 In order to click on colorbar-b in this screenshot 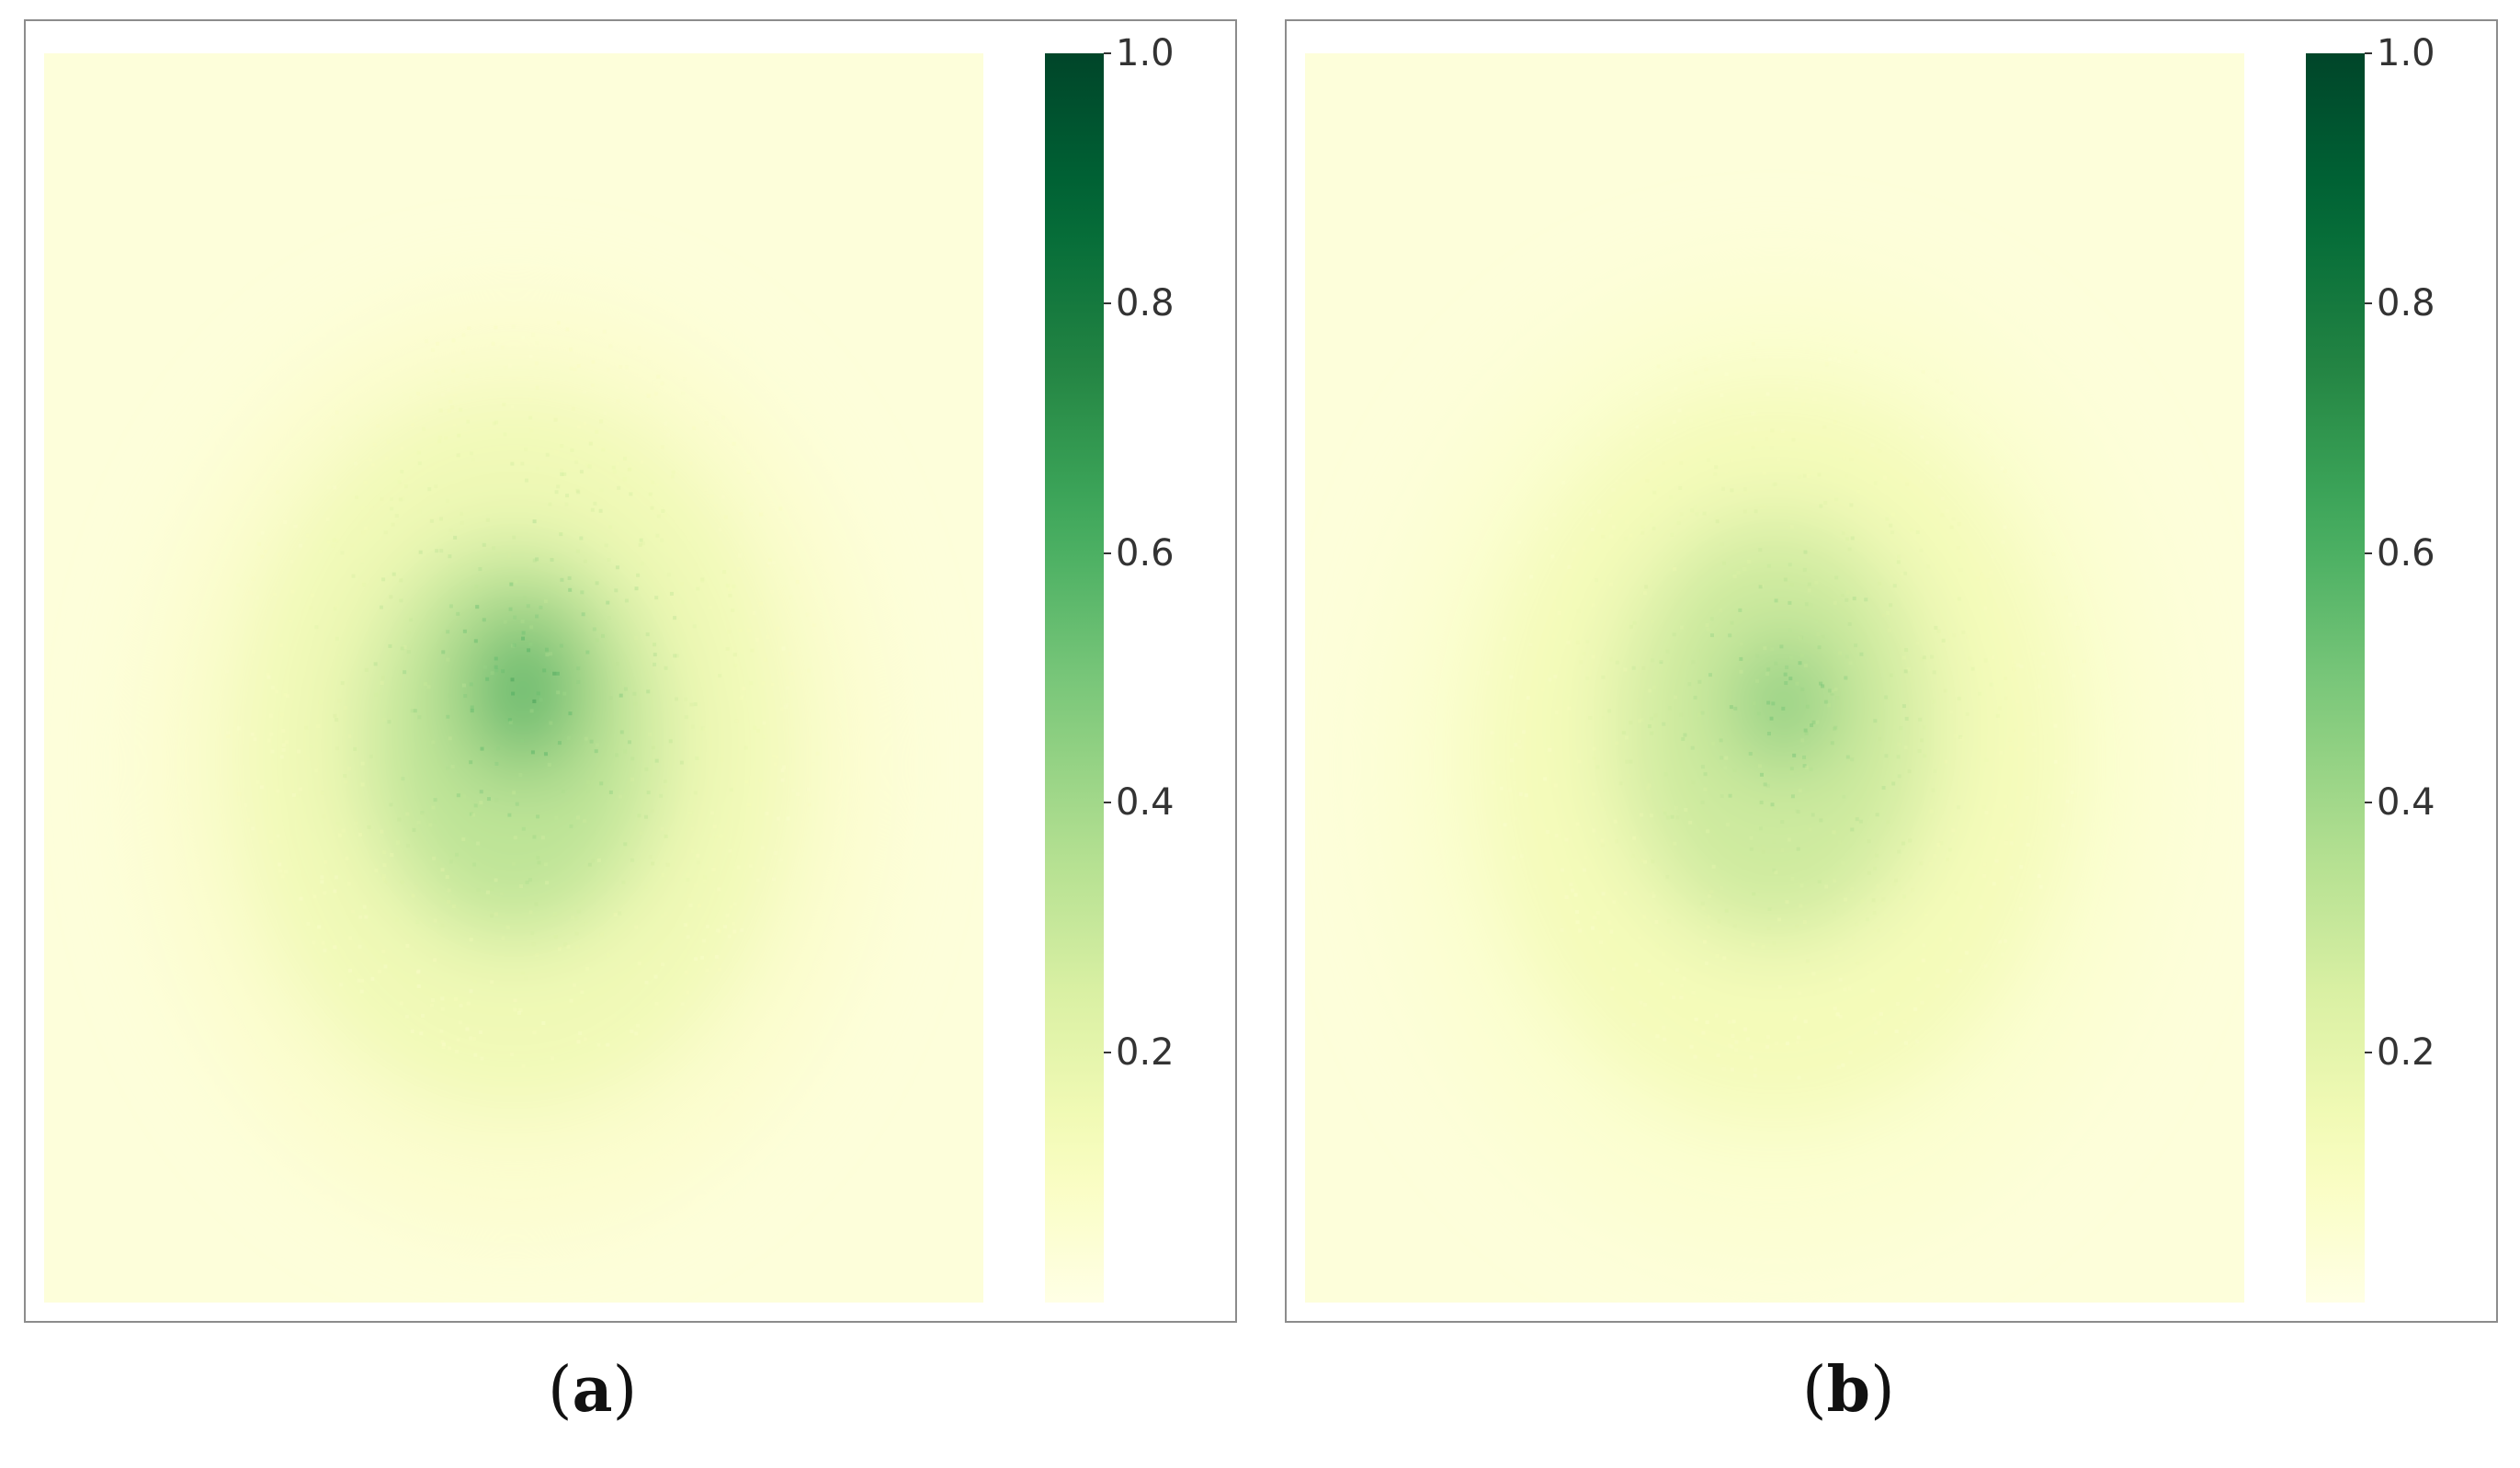, I will do `click(2335, 678)`.